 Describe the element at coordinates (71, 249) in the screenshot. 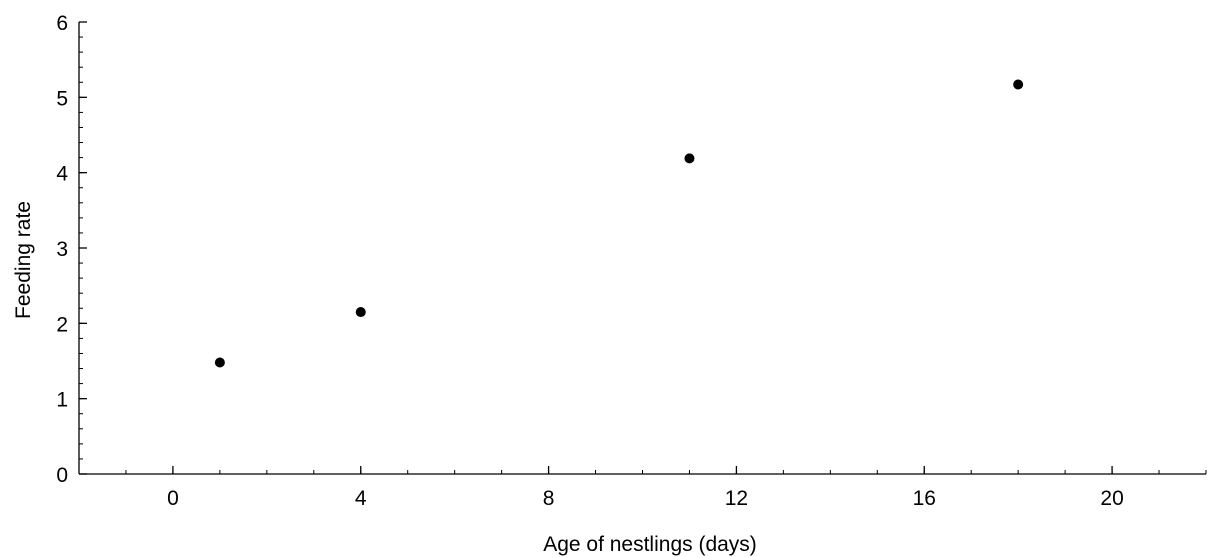

I see `y-ticks: 0 1 2 3 4 5 6` at that location.